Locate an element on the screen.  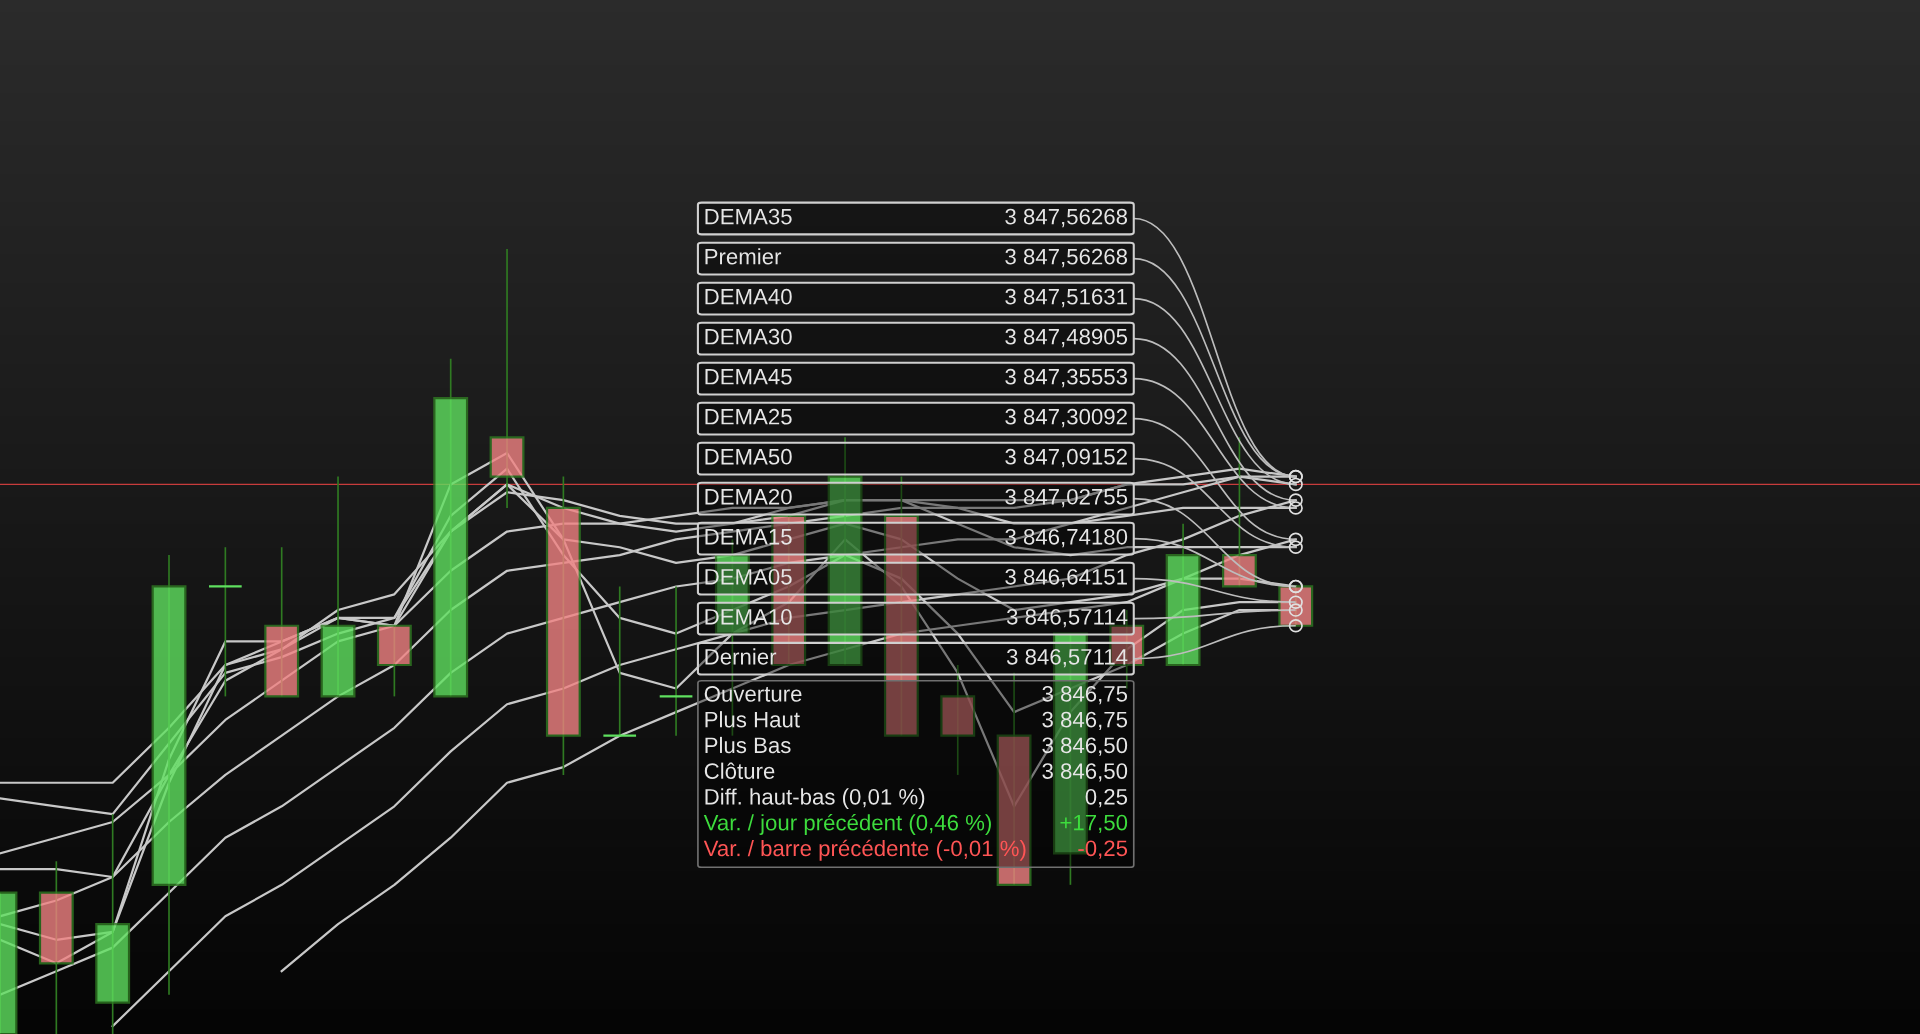
annotation: 3 847,30092 is located at coordinates (1066, 418).